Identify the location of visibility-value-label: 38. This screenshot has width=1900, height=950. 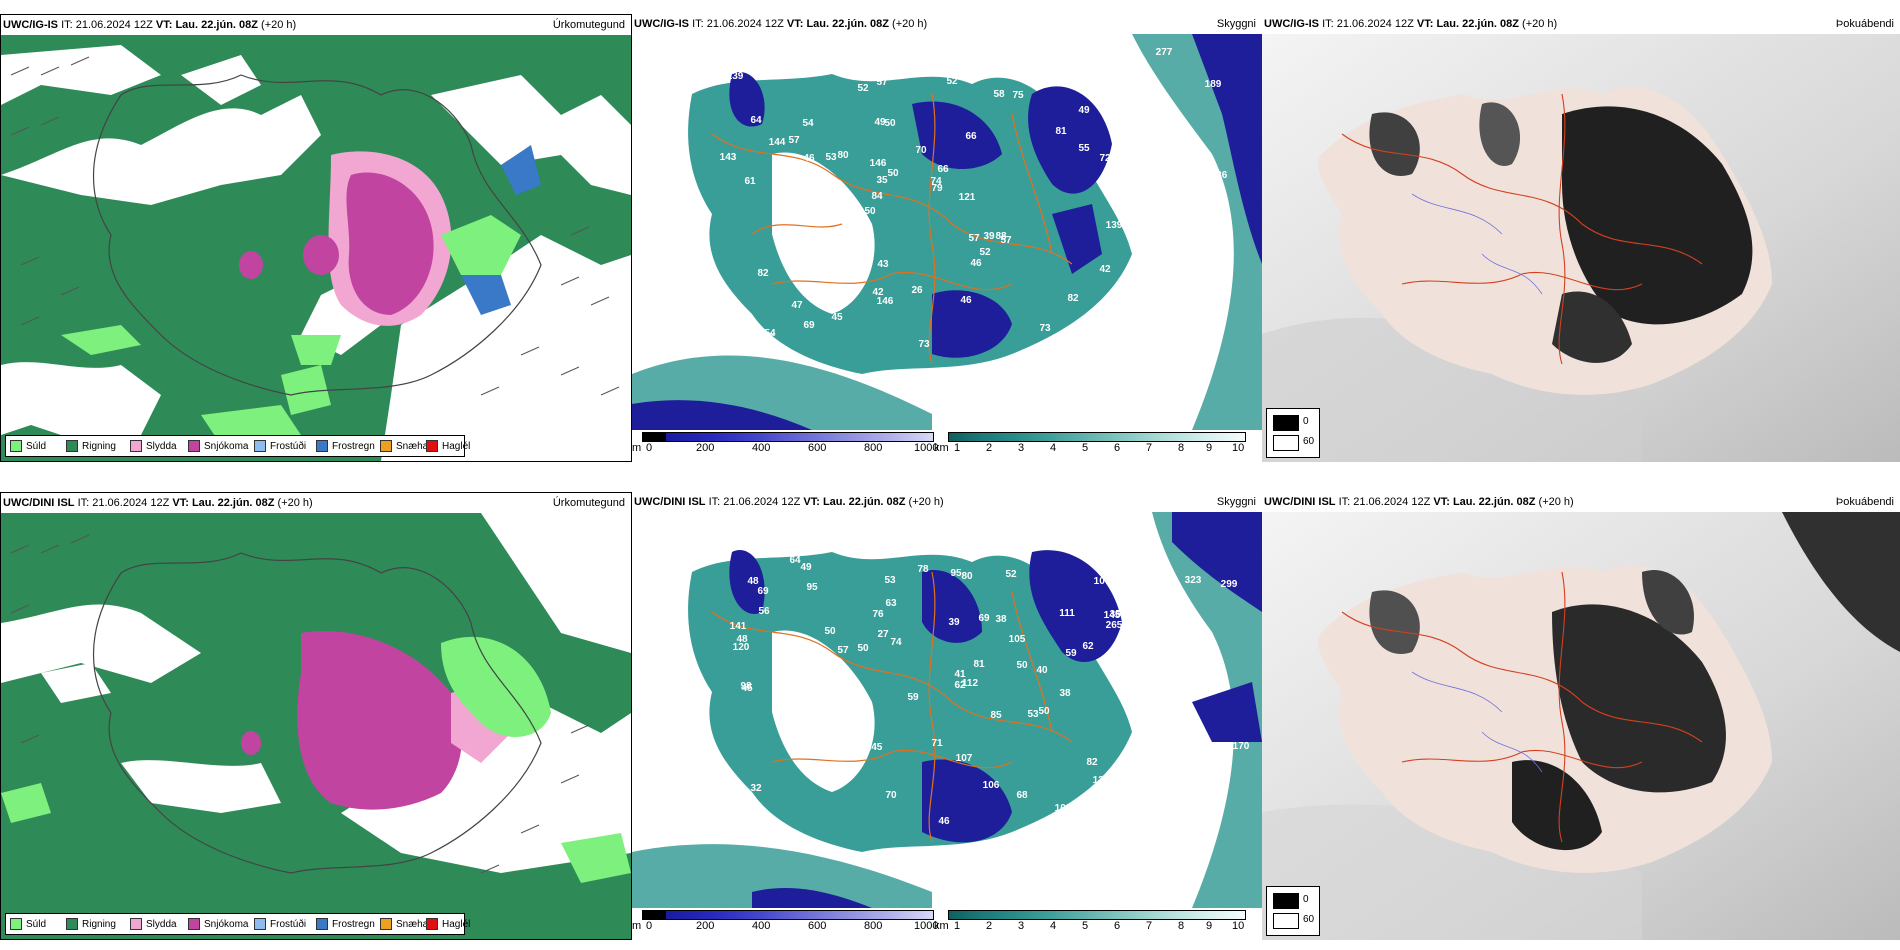
(1001, 619).